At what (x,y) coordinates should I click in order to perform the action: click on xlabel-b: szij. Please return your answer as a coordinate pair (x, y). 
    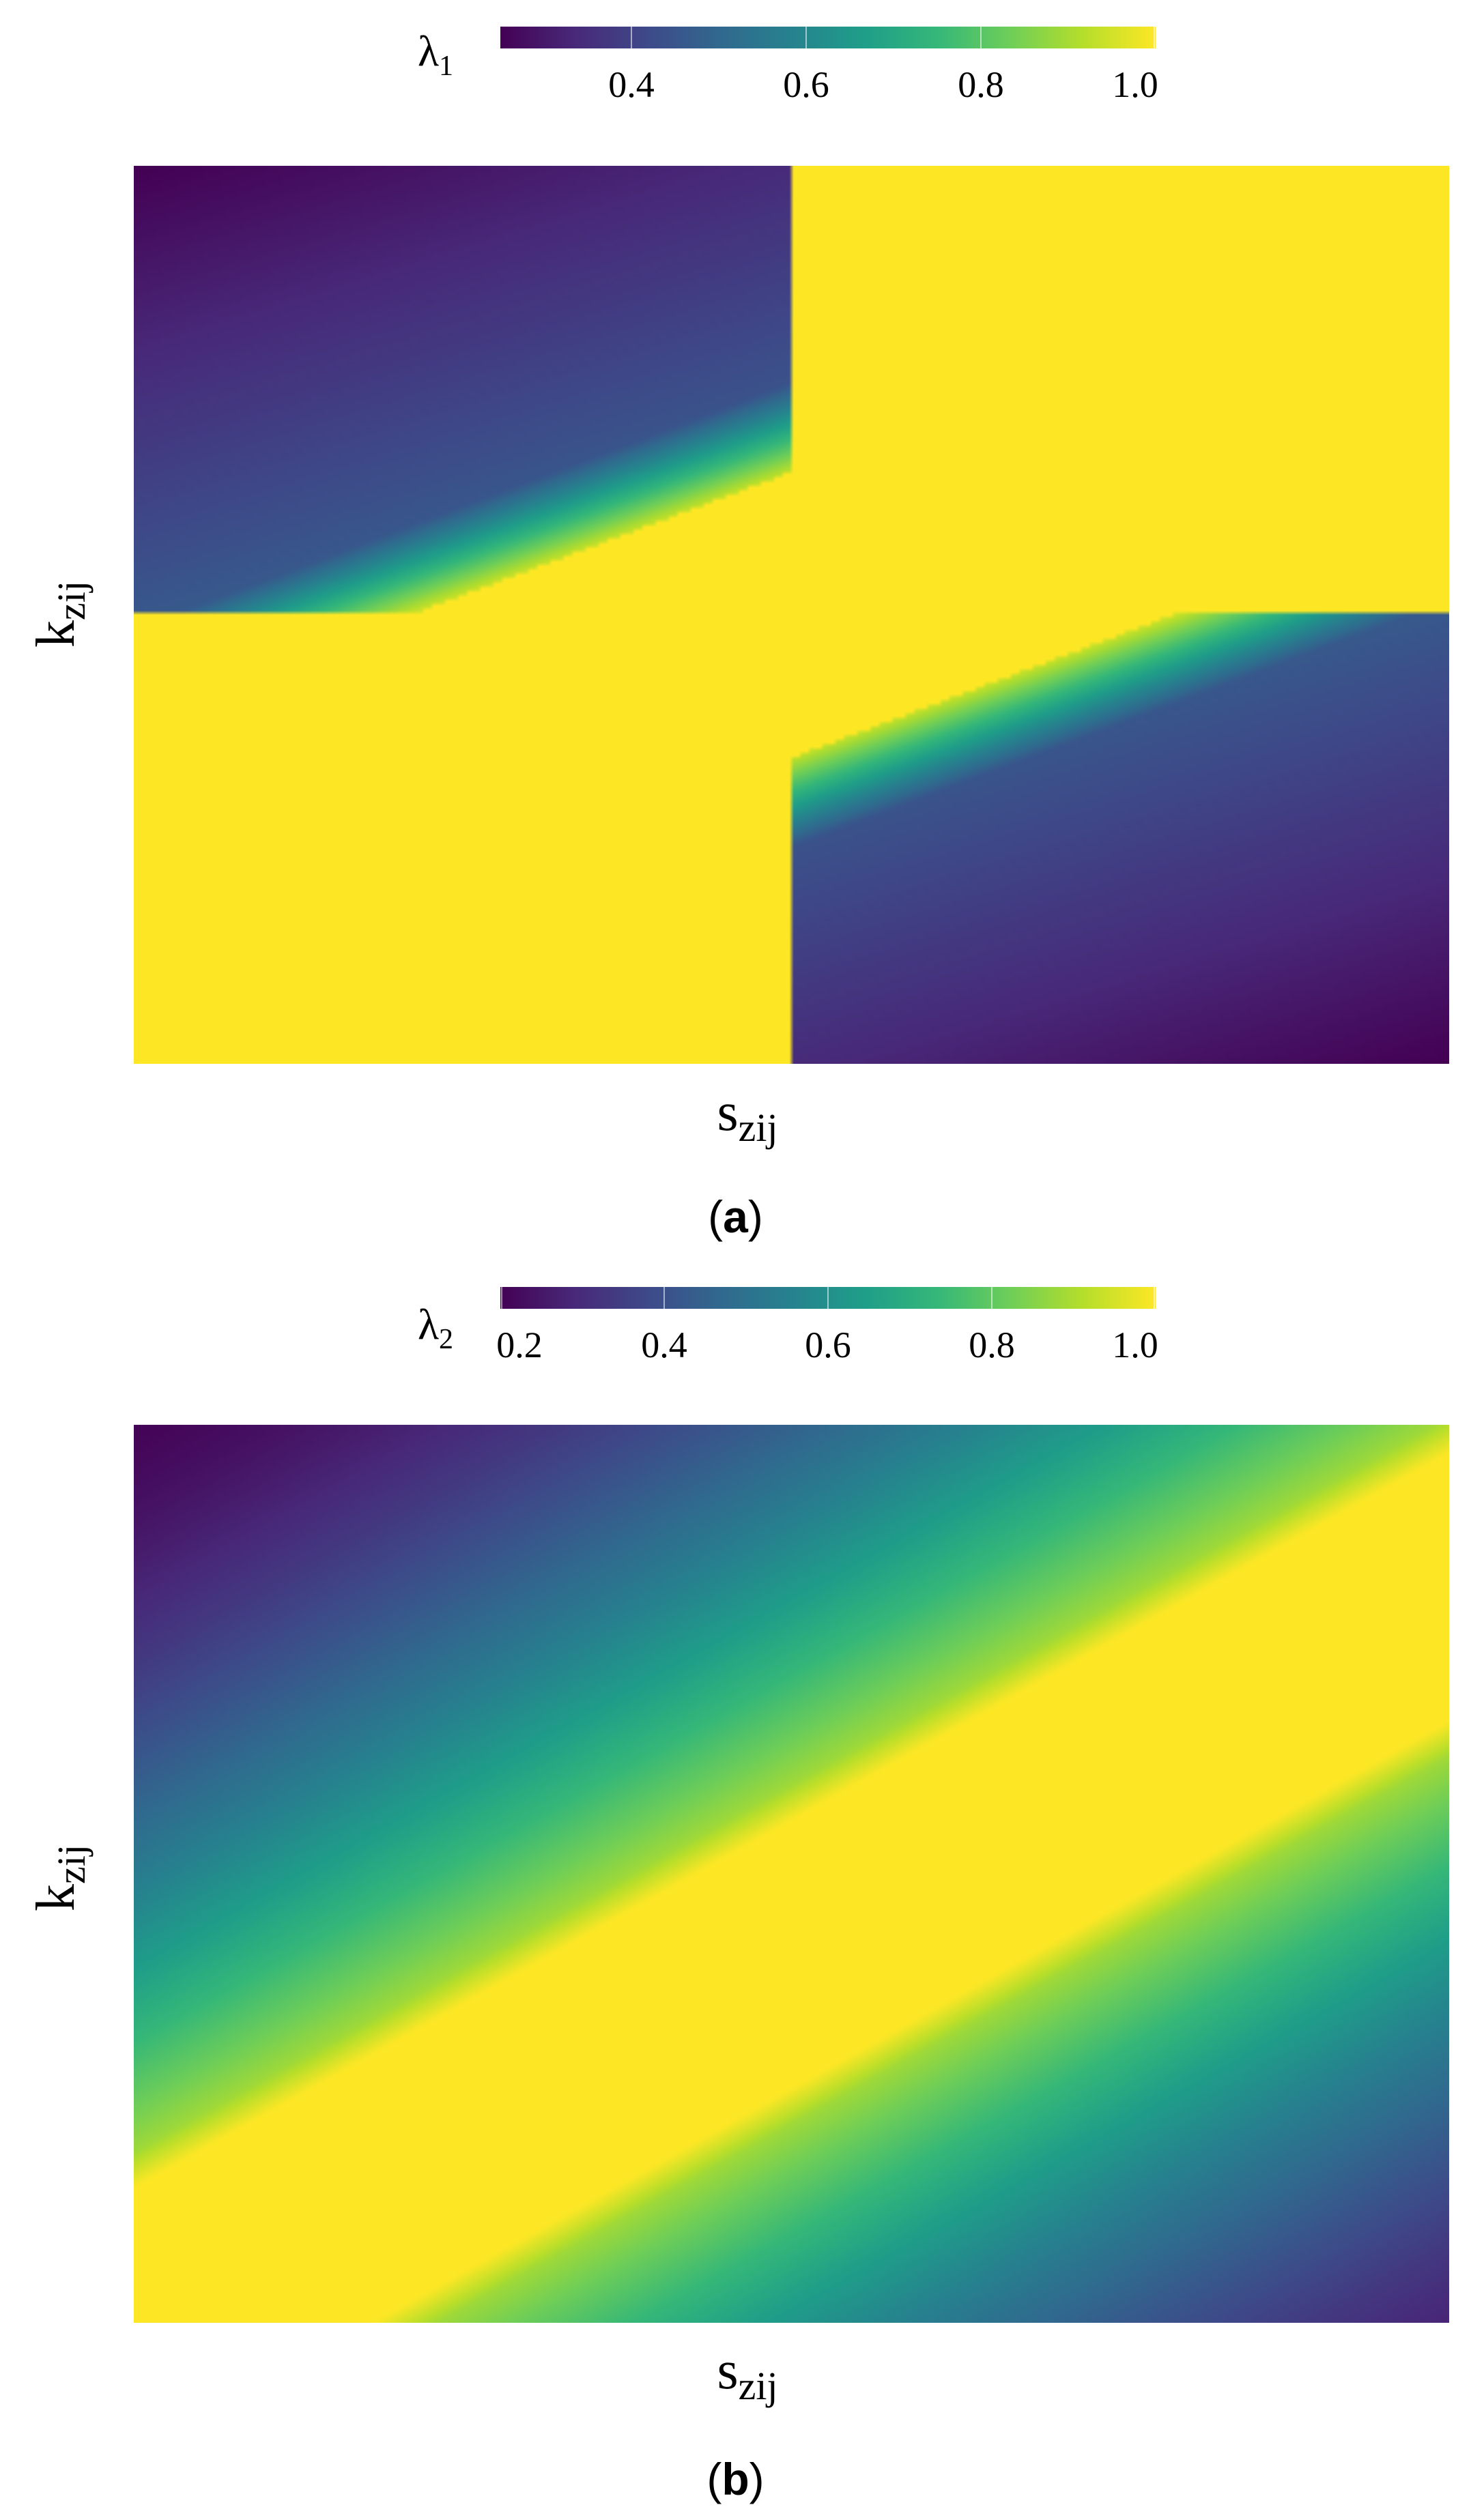
    Looking at the image, I should click on (747, 2374).